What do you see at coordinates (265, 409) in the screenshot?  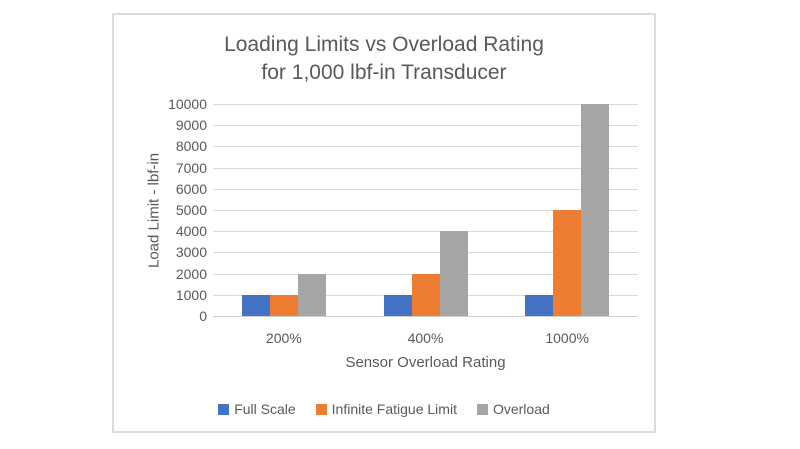 I see `legend-label-full-scale: Full Scale` at bounding box center [265, 409].